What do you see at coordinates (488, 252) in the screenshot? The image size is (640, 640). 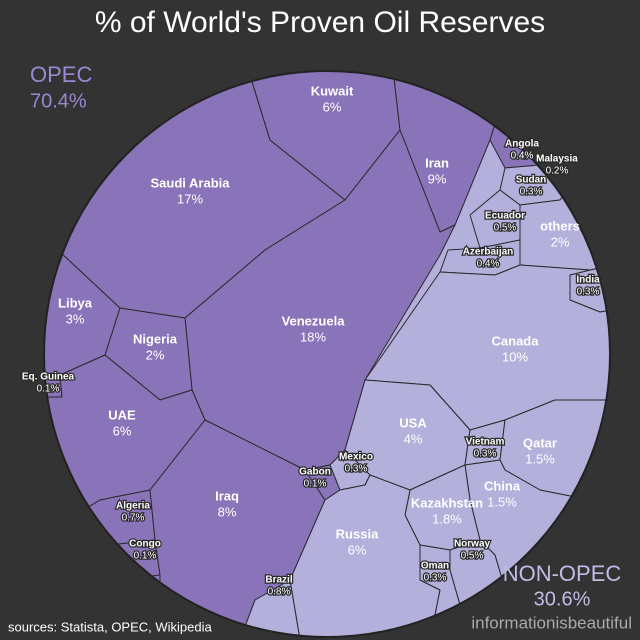 I see `cell-label: Azerbaijan` at bounding box center [488, 252].